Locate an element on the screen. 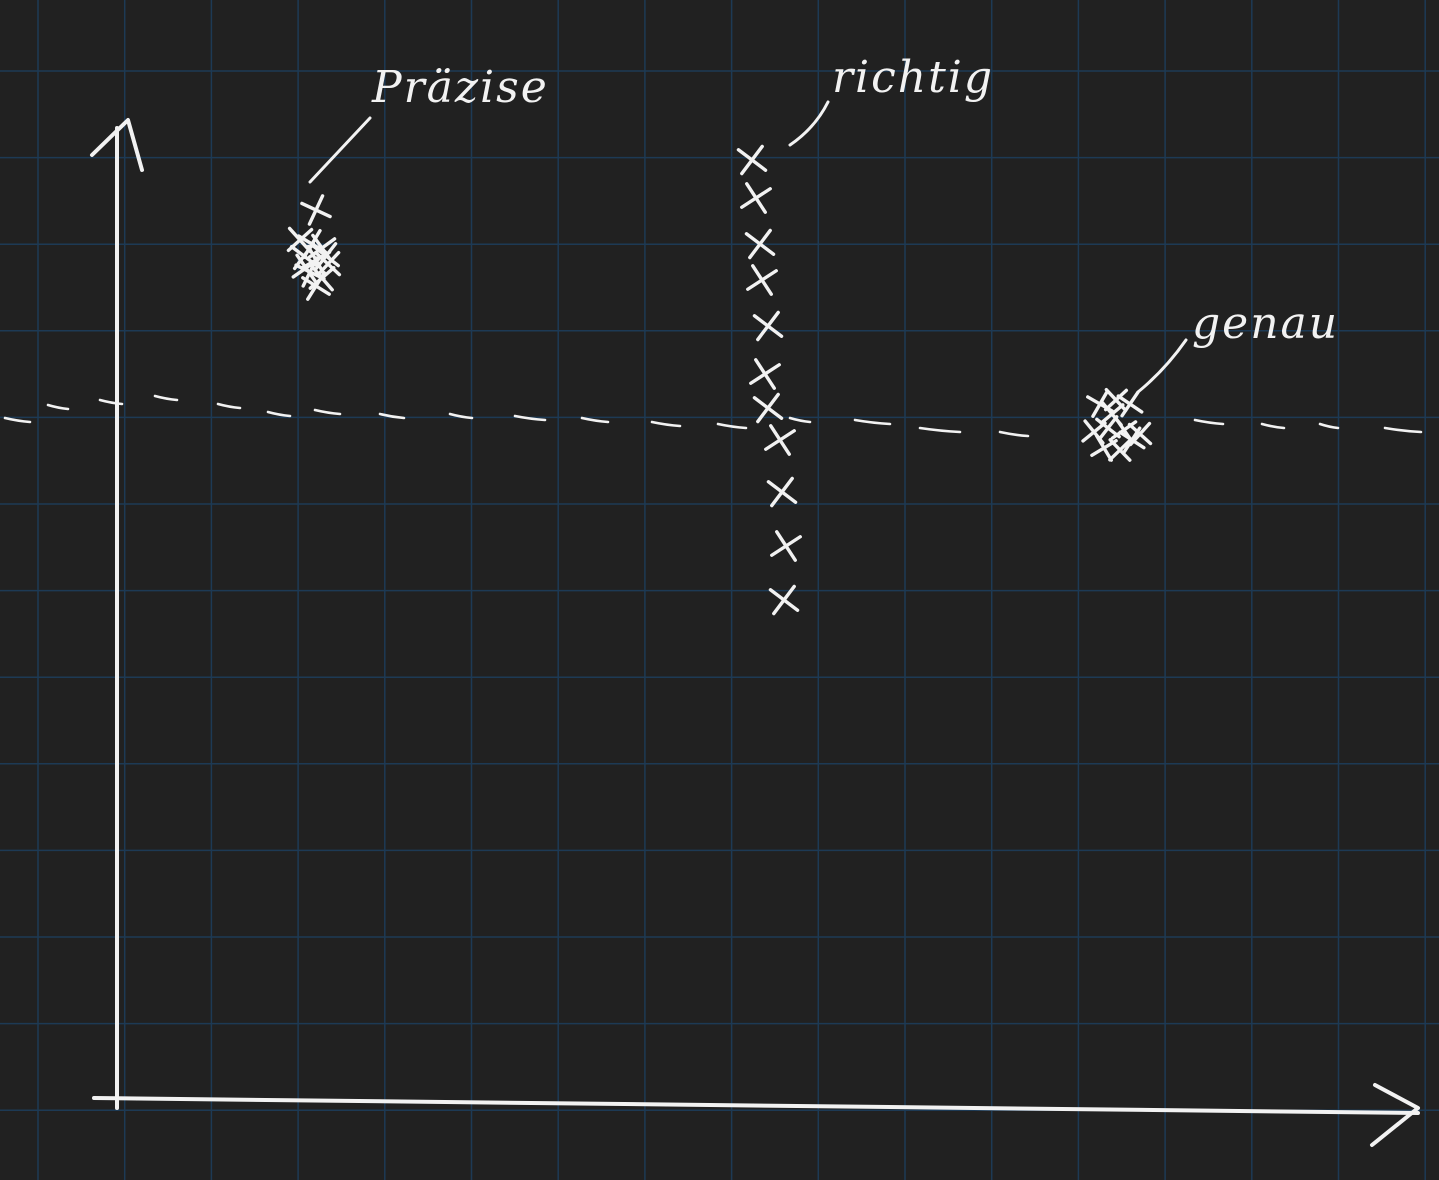  marks-cluster-praezise is located at coordinates (314, 247).